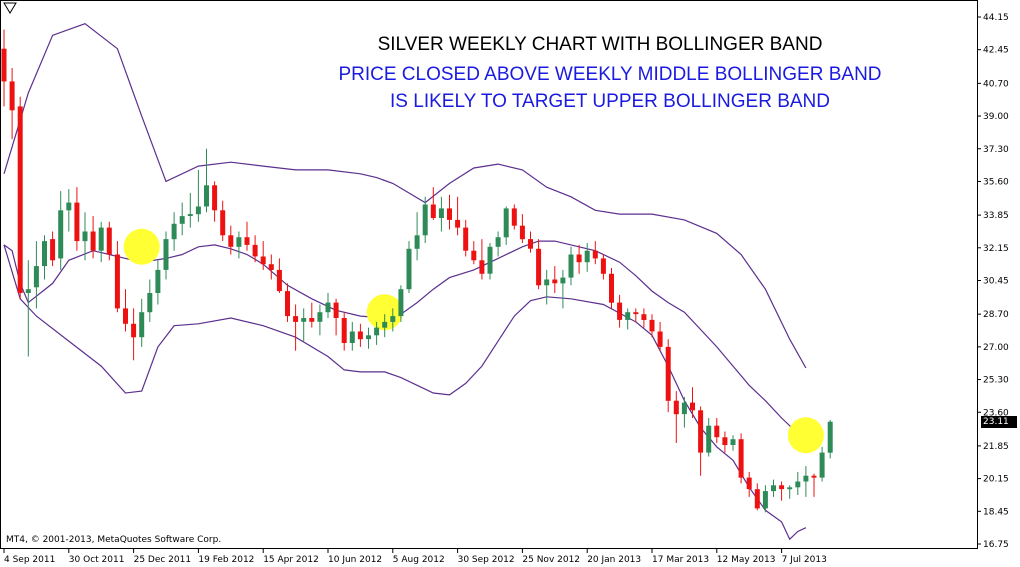 The height and width of the screenshot is (567, 1020). Describe the element at coordinates (996, 216) in the screenshot. I see `y-tick-label: 33.85` at that location.